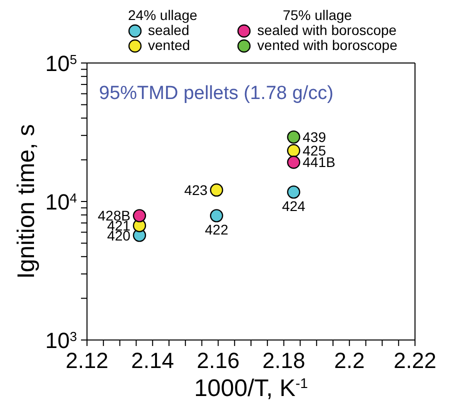  What do you see at coordinates (61, 202) in the screenshot?
I see `y-tick-label: 10$^{4}$` at bounding box center [61, 202].